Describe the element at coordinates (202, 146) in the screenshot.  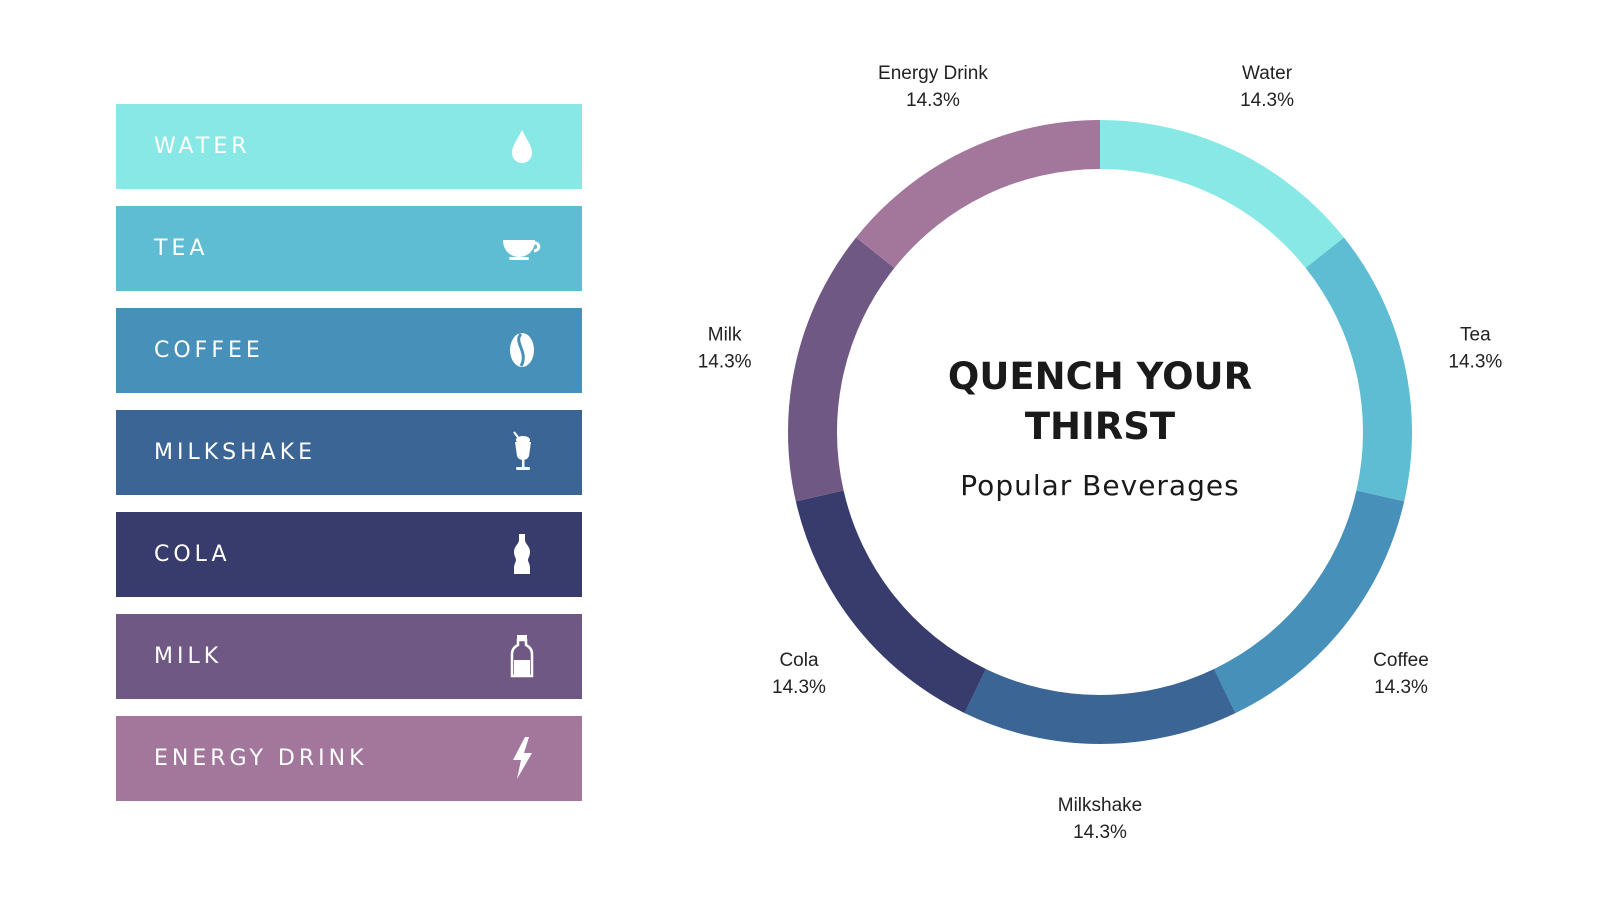
I see `legend-label: WATER` at that location.